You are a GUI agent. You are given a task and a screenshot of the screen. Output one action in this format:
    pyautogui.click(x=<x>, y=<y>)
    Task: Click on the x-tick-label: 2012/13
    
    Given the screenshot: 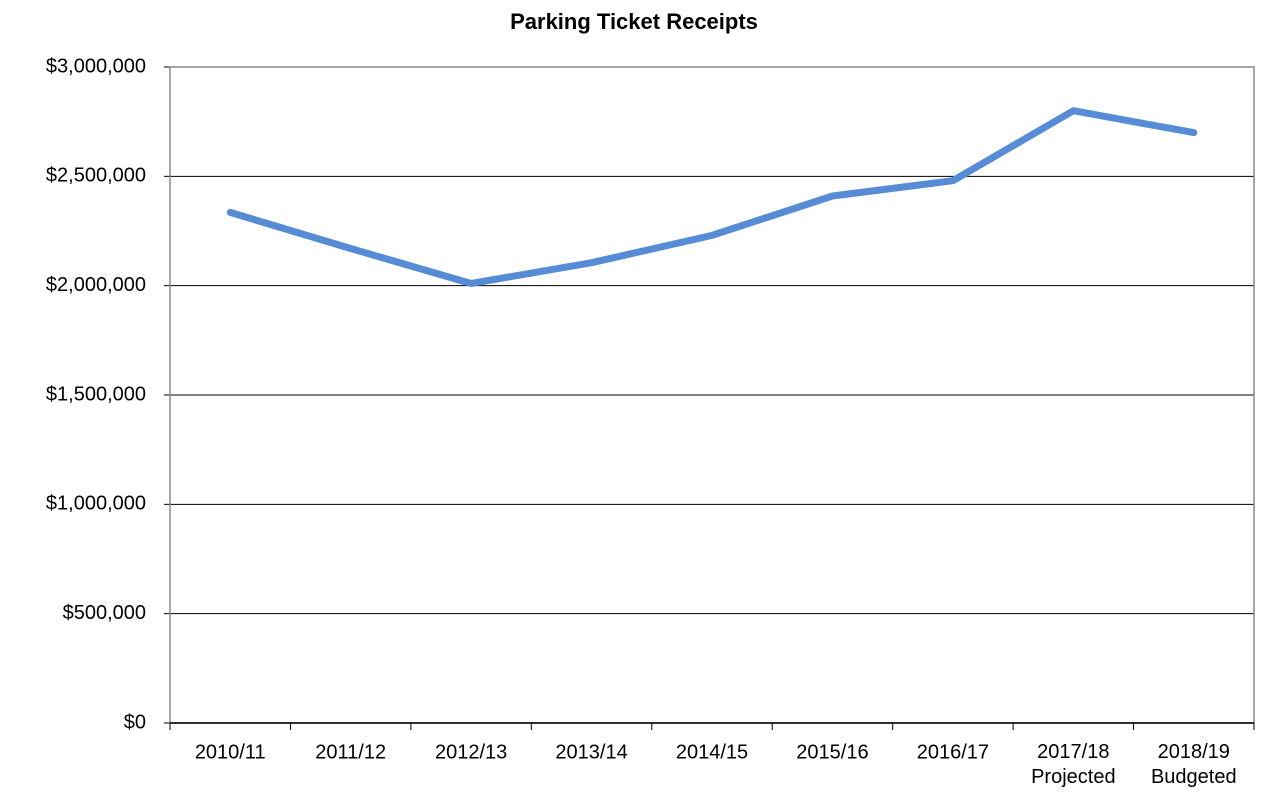 What is the action you would take?
    pyautogui.click(x=471, y=752)
    